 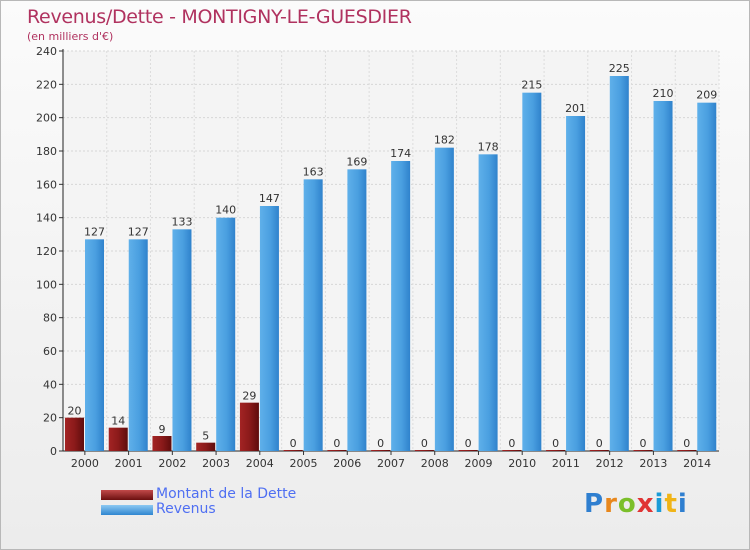 What do you see at coordinates (356, 161) in the screenshot?
I see `data-label-revenus: 169` at bounding box center [356, 161].